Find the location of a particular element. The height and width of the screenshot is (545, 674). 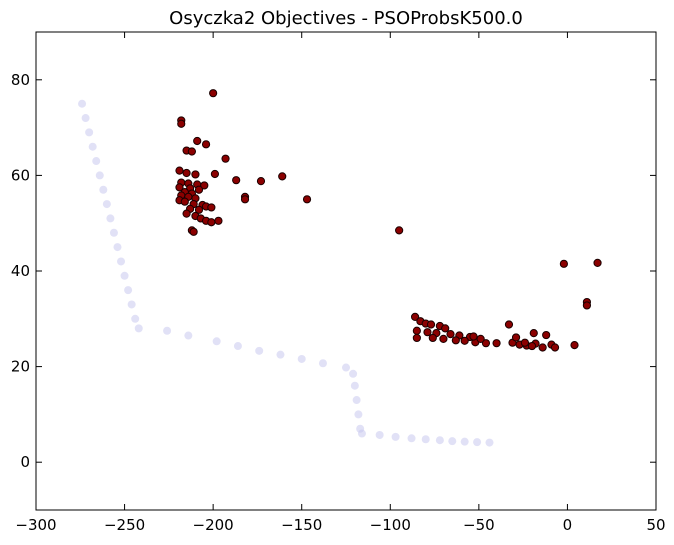

y-tick-label: 60 is located at coordinates (20, 175).